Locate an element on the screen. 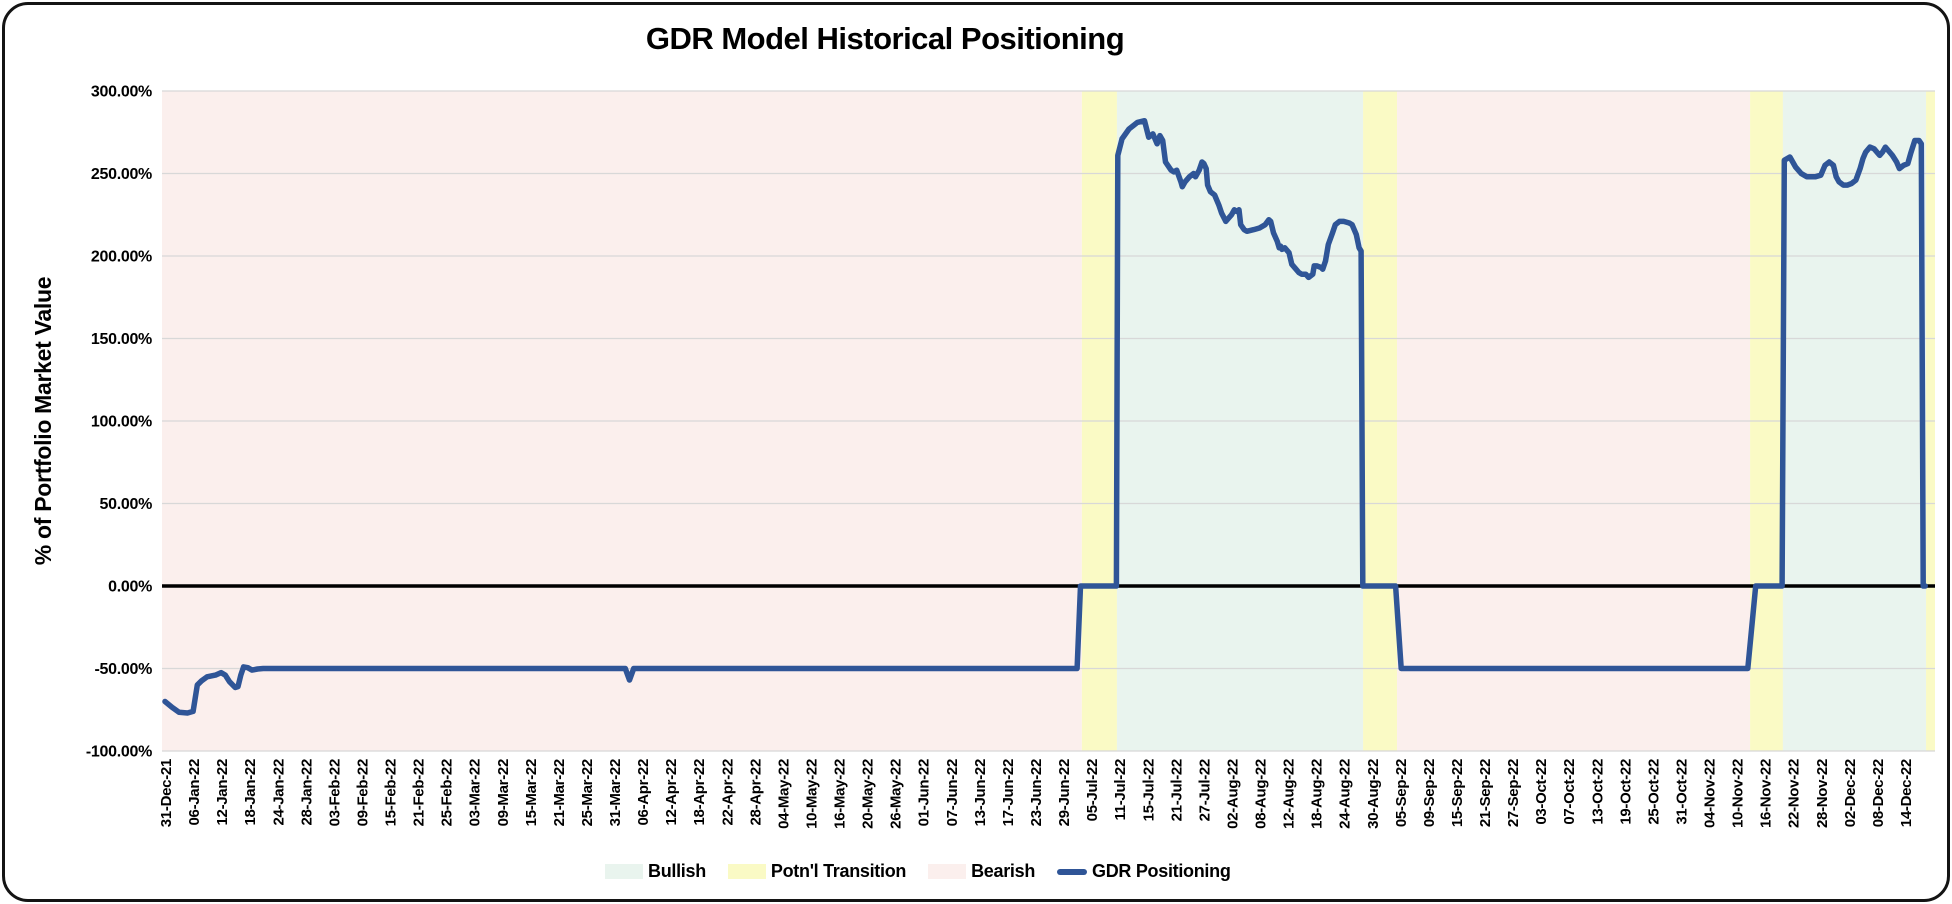 This screenshot has height=904, width=1952. x-tick-label: 15-Sep-22 is located at coordinates (1457, 793).